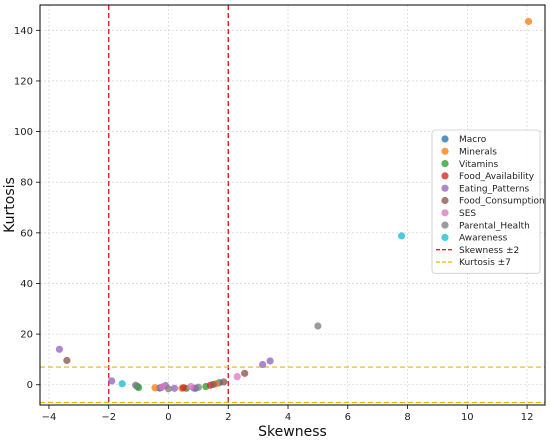 The width and height of the screenshot is (550, 441). Describe the element at coordinates (348, 417) in the screenshot. I see `x-tick-label: 6` at that location.